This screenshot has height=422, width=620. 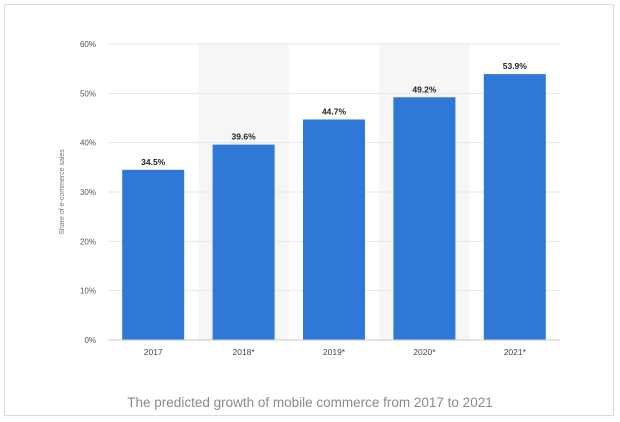 I want to click on y-tick-label: 30%, so click(x=88, y=192).